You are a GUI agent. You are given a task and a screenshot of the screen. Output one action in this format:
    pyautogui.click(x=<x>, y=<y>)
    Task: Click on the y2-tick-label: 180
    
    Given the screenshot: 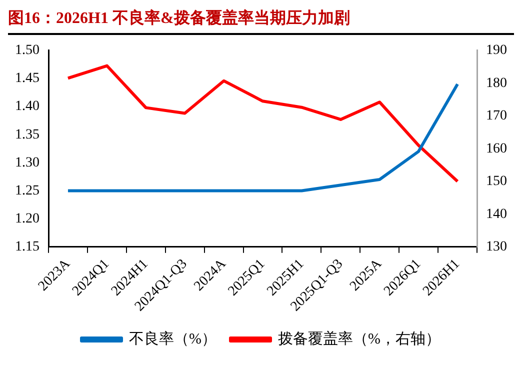 What is the action you would take?
    pyautogui.click(x=496, y=83)
    